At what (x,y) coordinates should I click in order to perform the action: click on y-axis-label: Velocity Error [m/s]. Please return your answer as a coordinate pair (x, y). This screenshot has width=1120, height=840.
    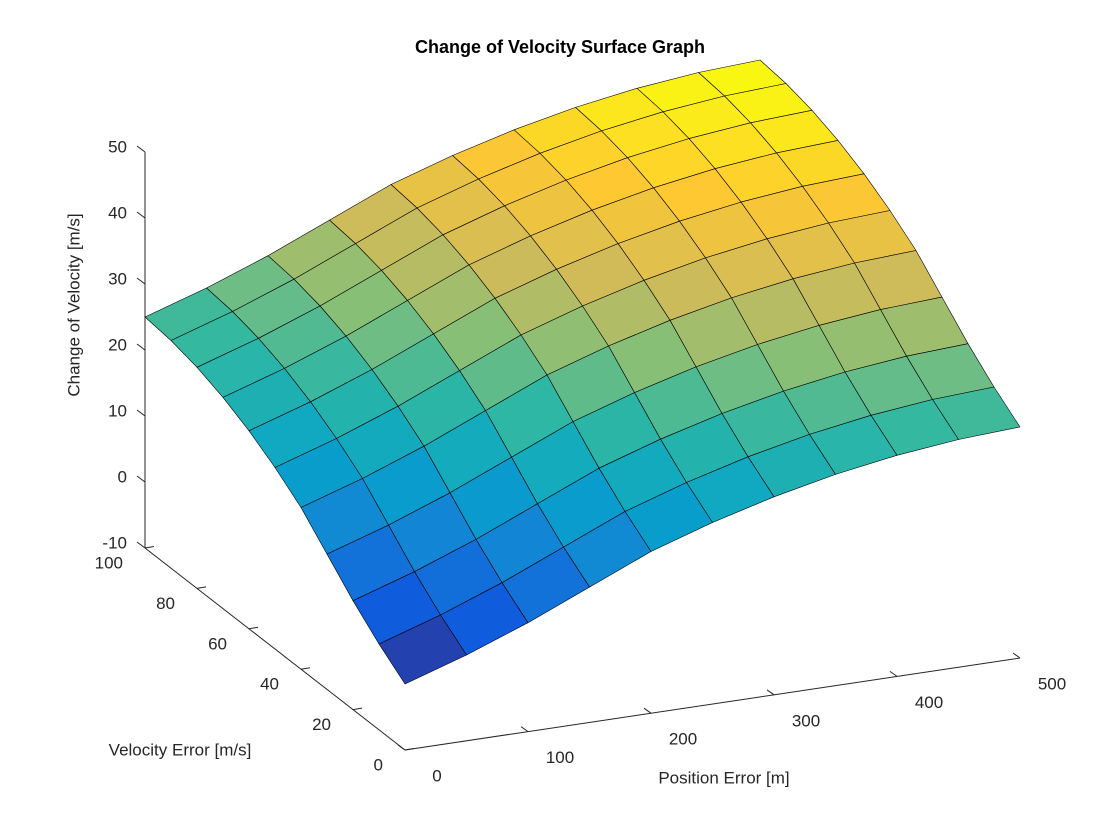
    Looking at the image, I should click on (180, 749).